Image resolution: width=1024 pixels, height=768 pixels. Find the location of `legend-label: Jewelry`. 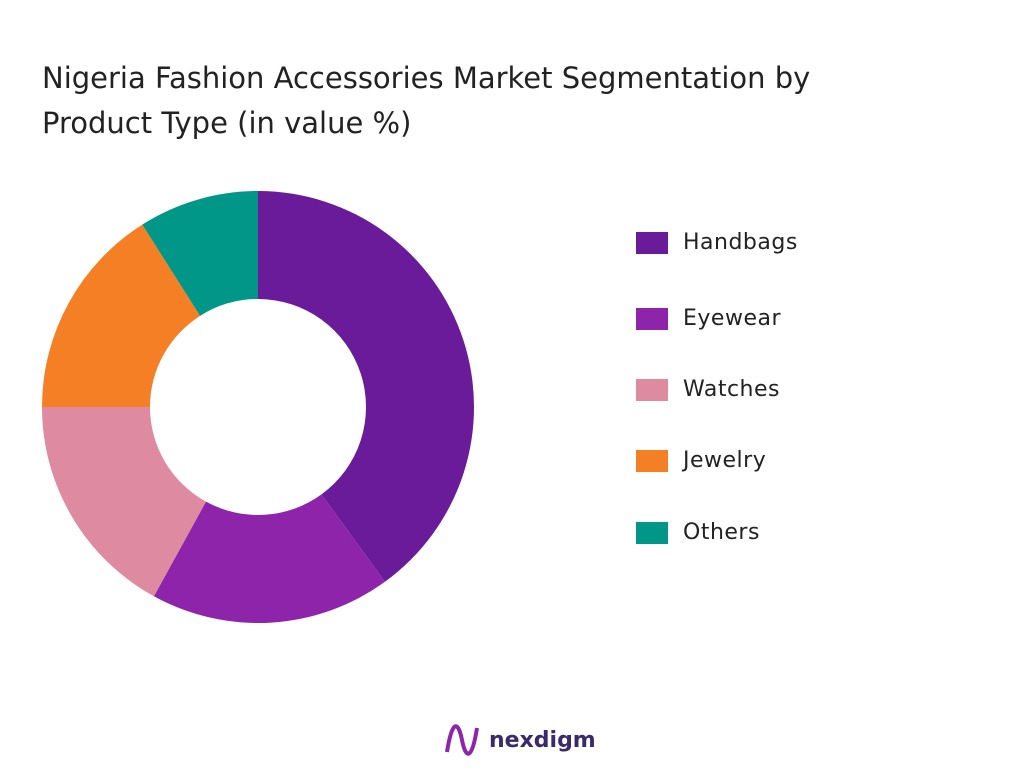

legend-label: Jewelry is located at coordinates (723, 460).